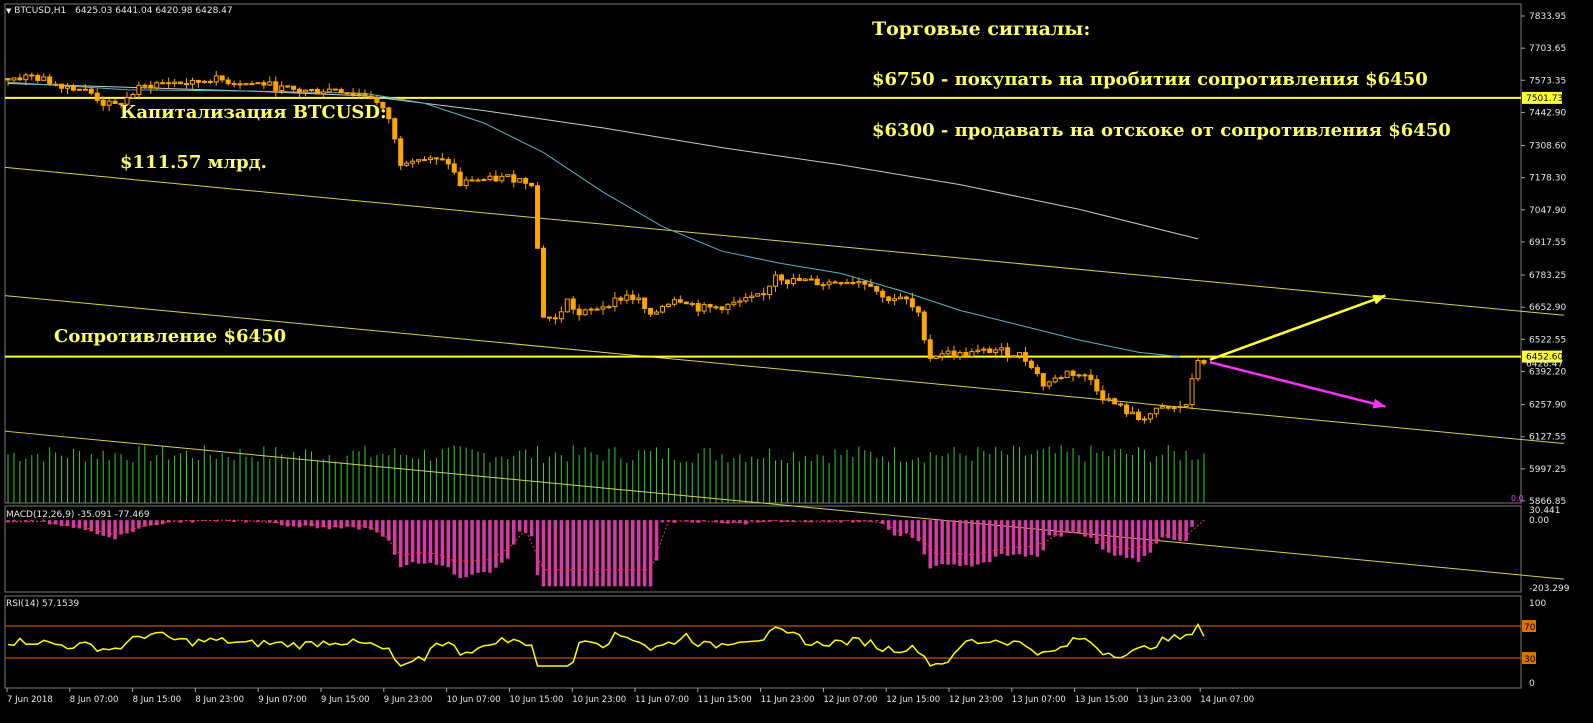  What do you see at coordinates (78, 515) in the screenshot?
I see `macd-header: MACD(12,26,9) -35.091 -77.469` at bounding box center [78, 515].